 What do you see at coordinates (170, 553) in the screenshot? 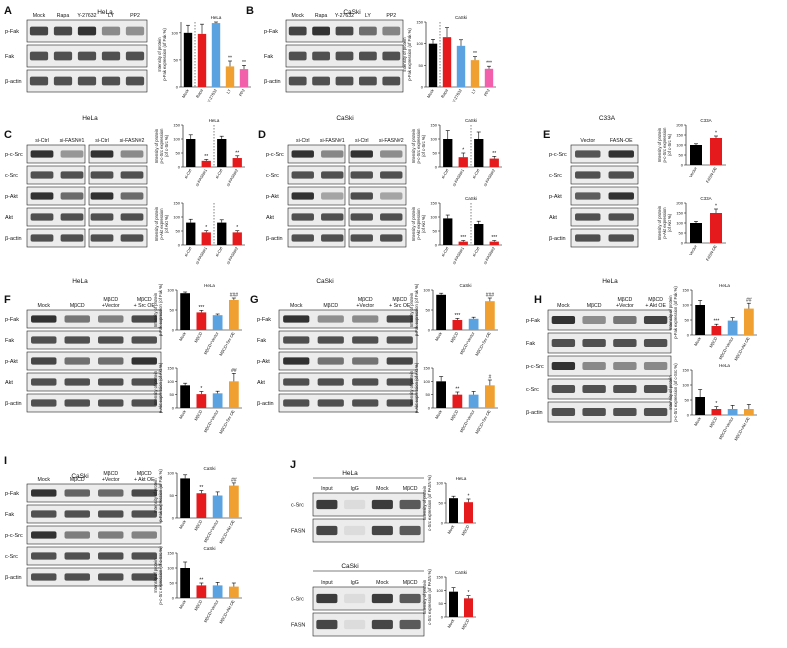
I see `y-tick-label: 150` at bounding box center [170, 553].